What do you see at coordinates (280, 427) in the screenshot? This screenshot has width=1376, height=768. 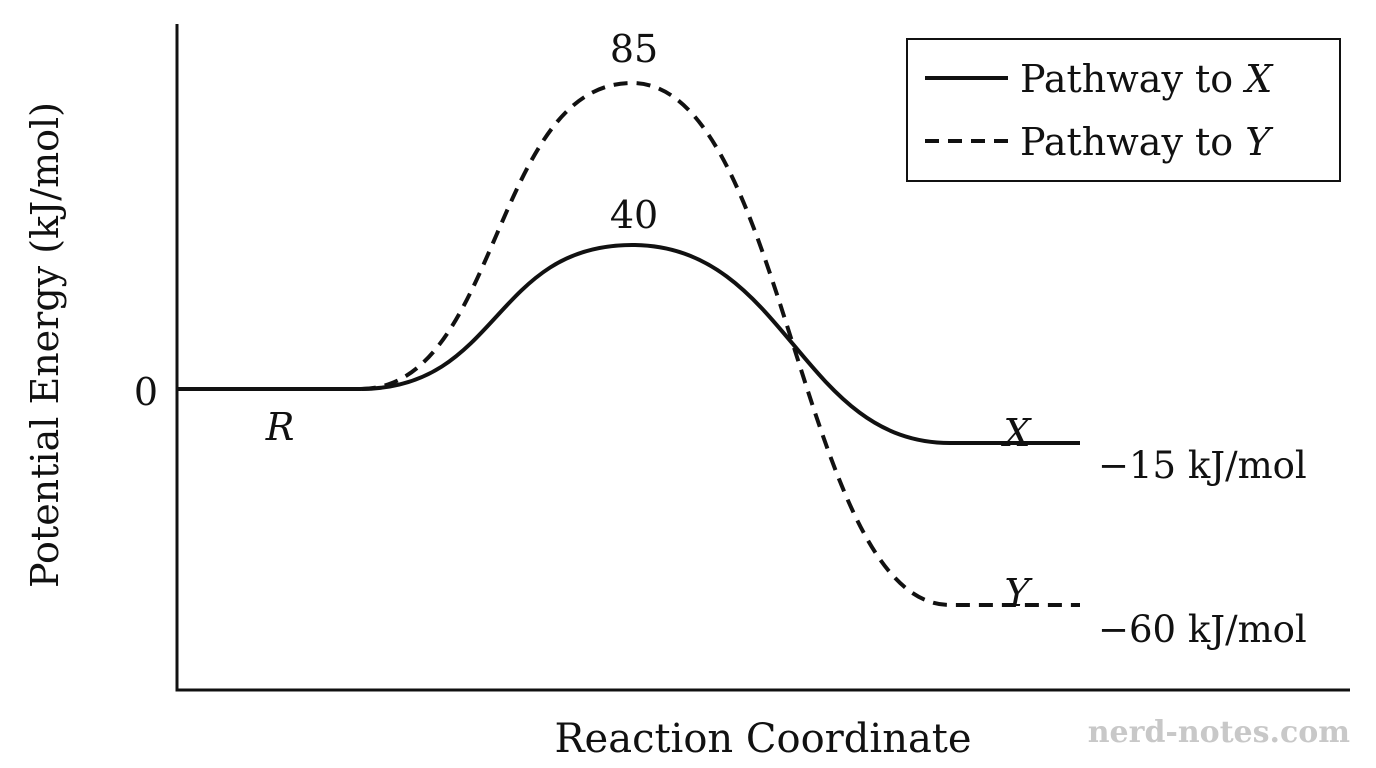 I see `reactant-label: R` at bounding box center [280, 427].